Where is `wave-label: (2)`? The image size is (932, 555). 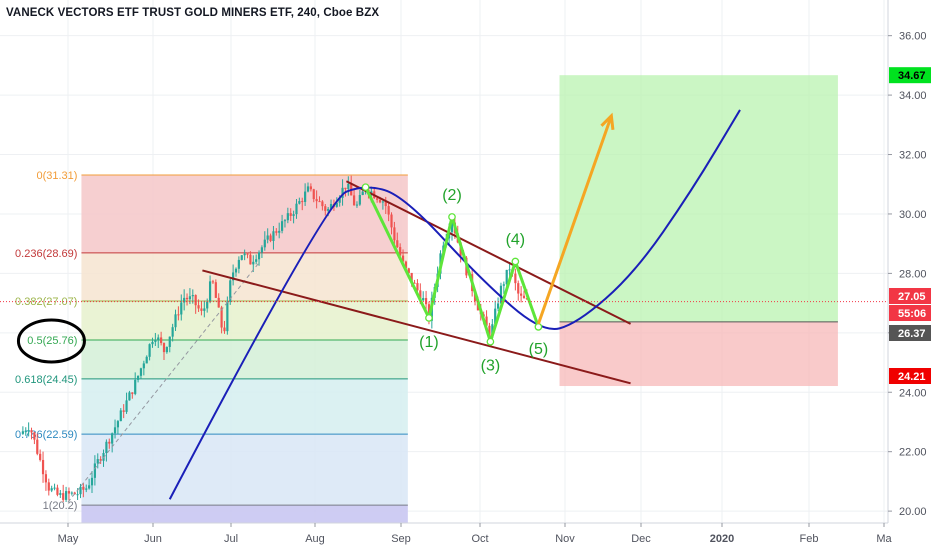 wave-label: (2) is located at coordinates (452, 195).